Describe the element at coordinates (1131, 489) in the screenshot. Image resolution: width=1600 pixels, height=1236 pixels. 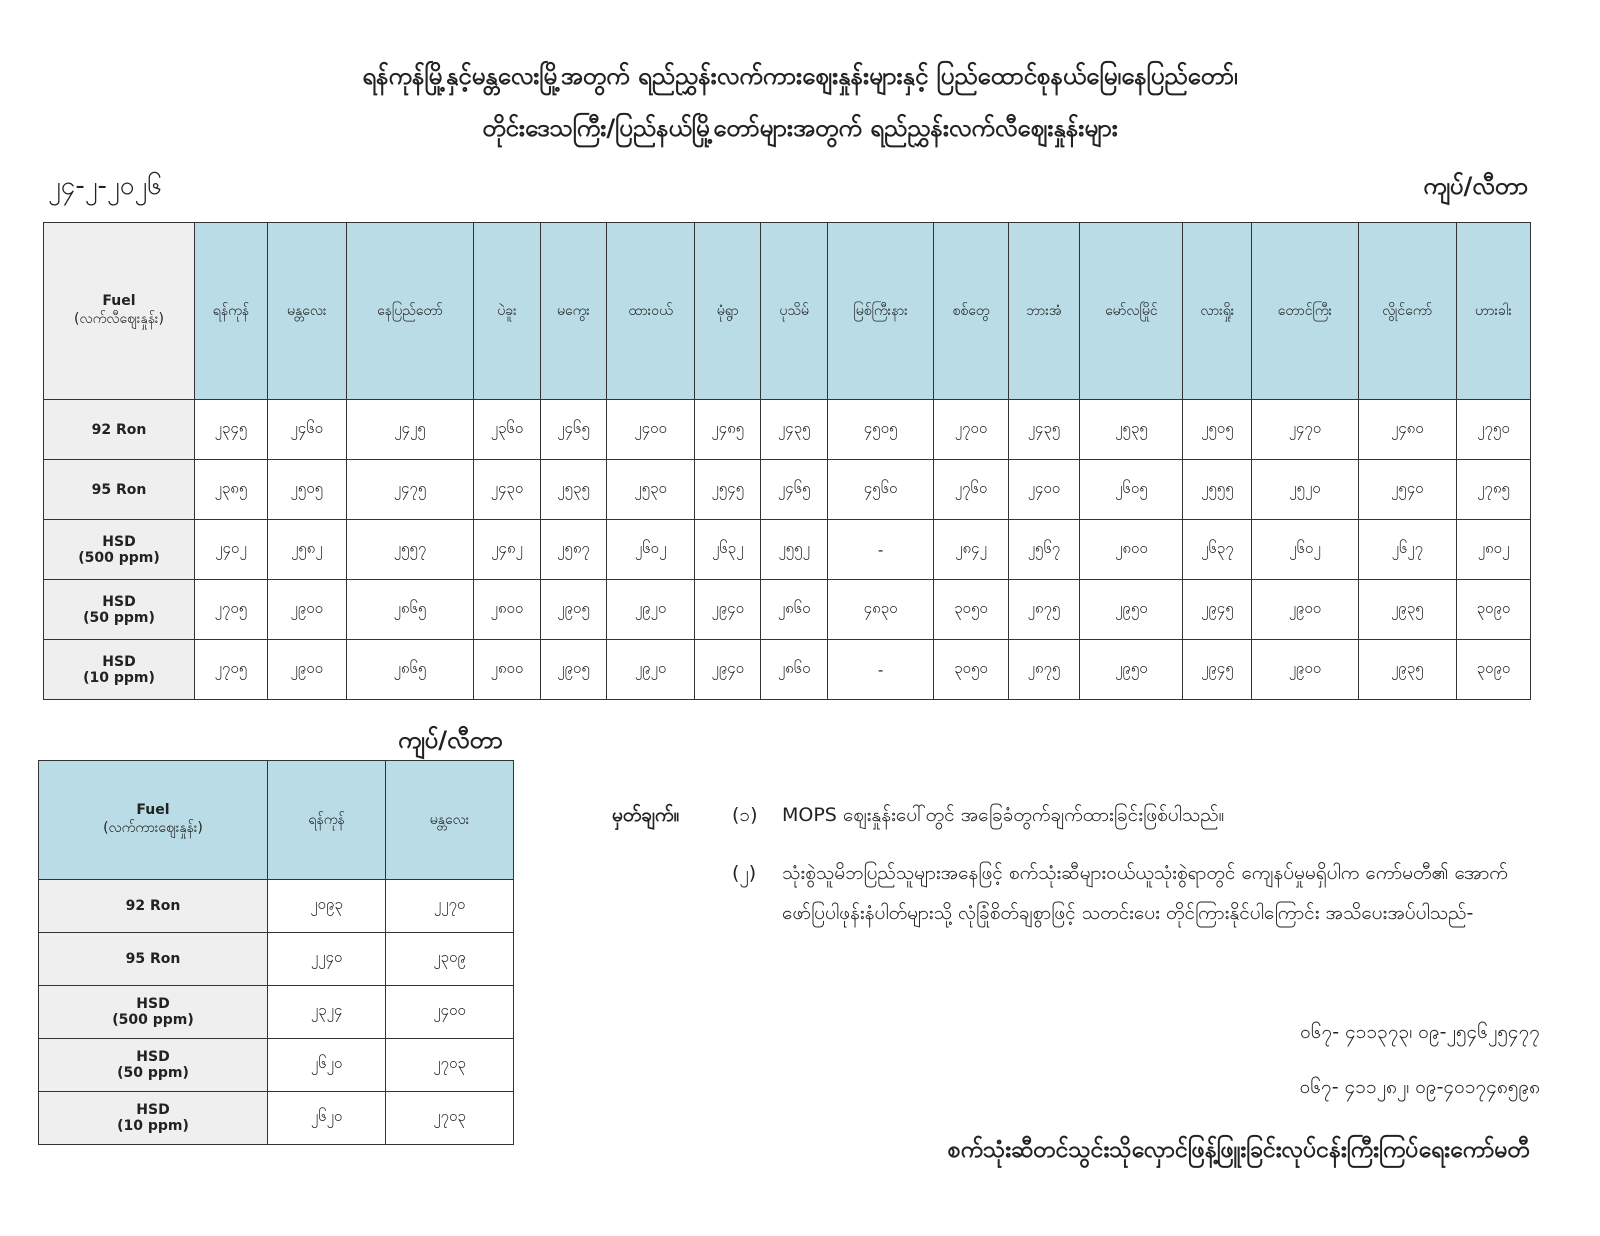
I see `price-cell: ၂၆၀၅` at that location.